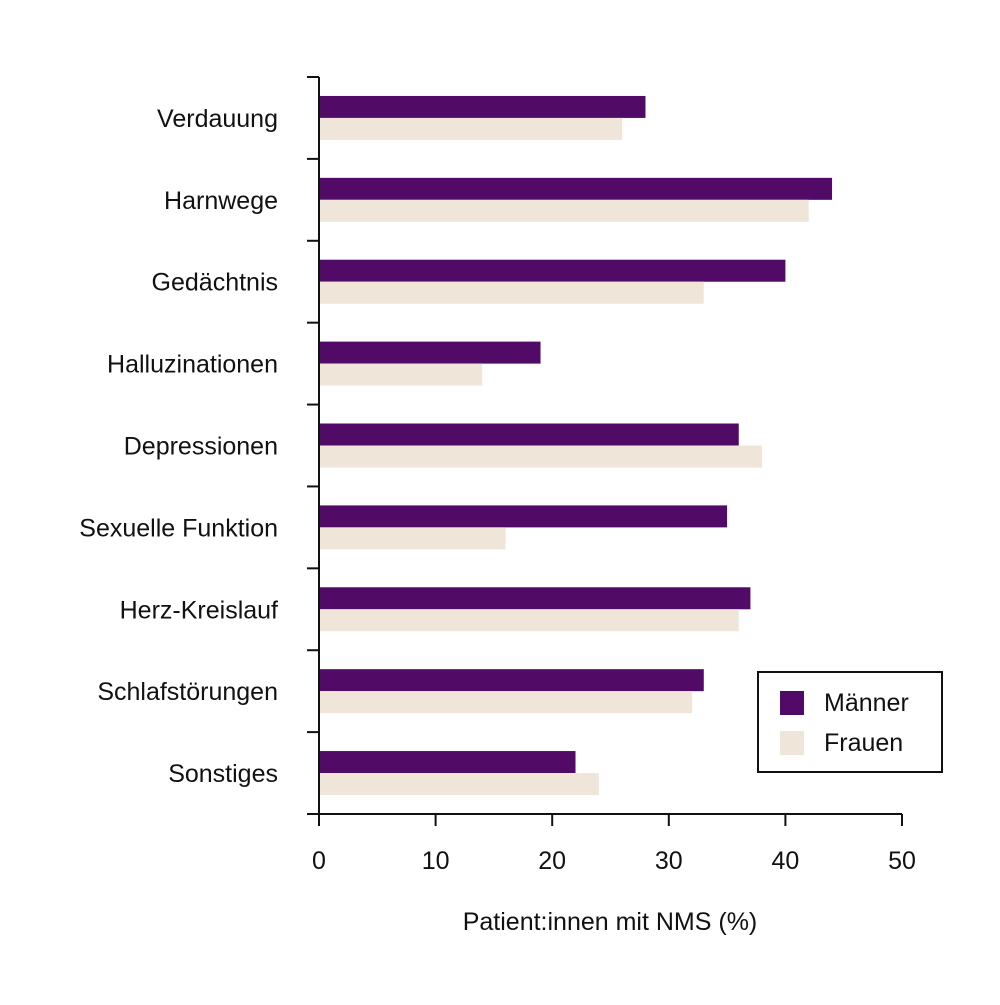 The width and height of the screenshot is (1000, 1005). Describe the element at coordinates (178, 528) in the screenshot. I see `category-label: Sexuelle Funktion` at that location.